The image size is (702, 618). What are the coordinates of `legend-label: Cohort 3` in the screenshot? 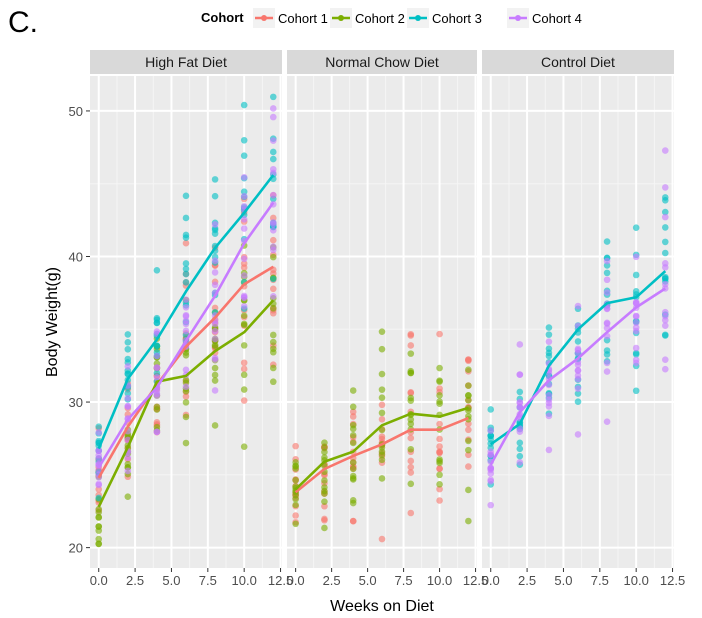 It's located at (457, 18).